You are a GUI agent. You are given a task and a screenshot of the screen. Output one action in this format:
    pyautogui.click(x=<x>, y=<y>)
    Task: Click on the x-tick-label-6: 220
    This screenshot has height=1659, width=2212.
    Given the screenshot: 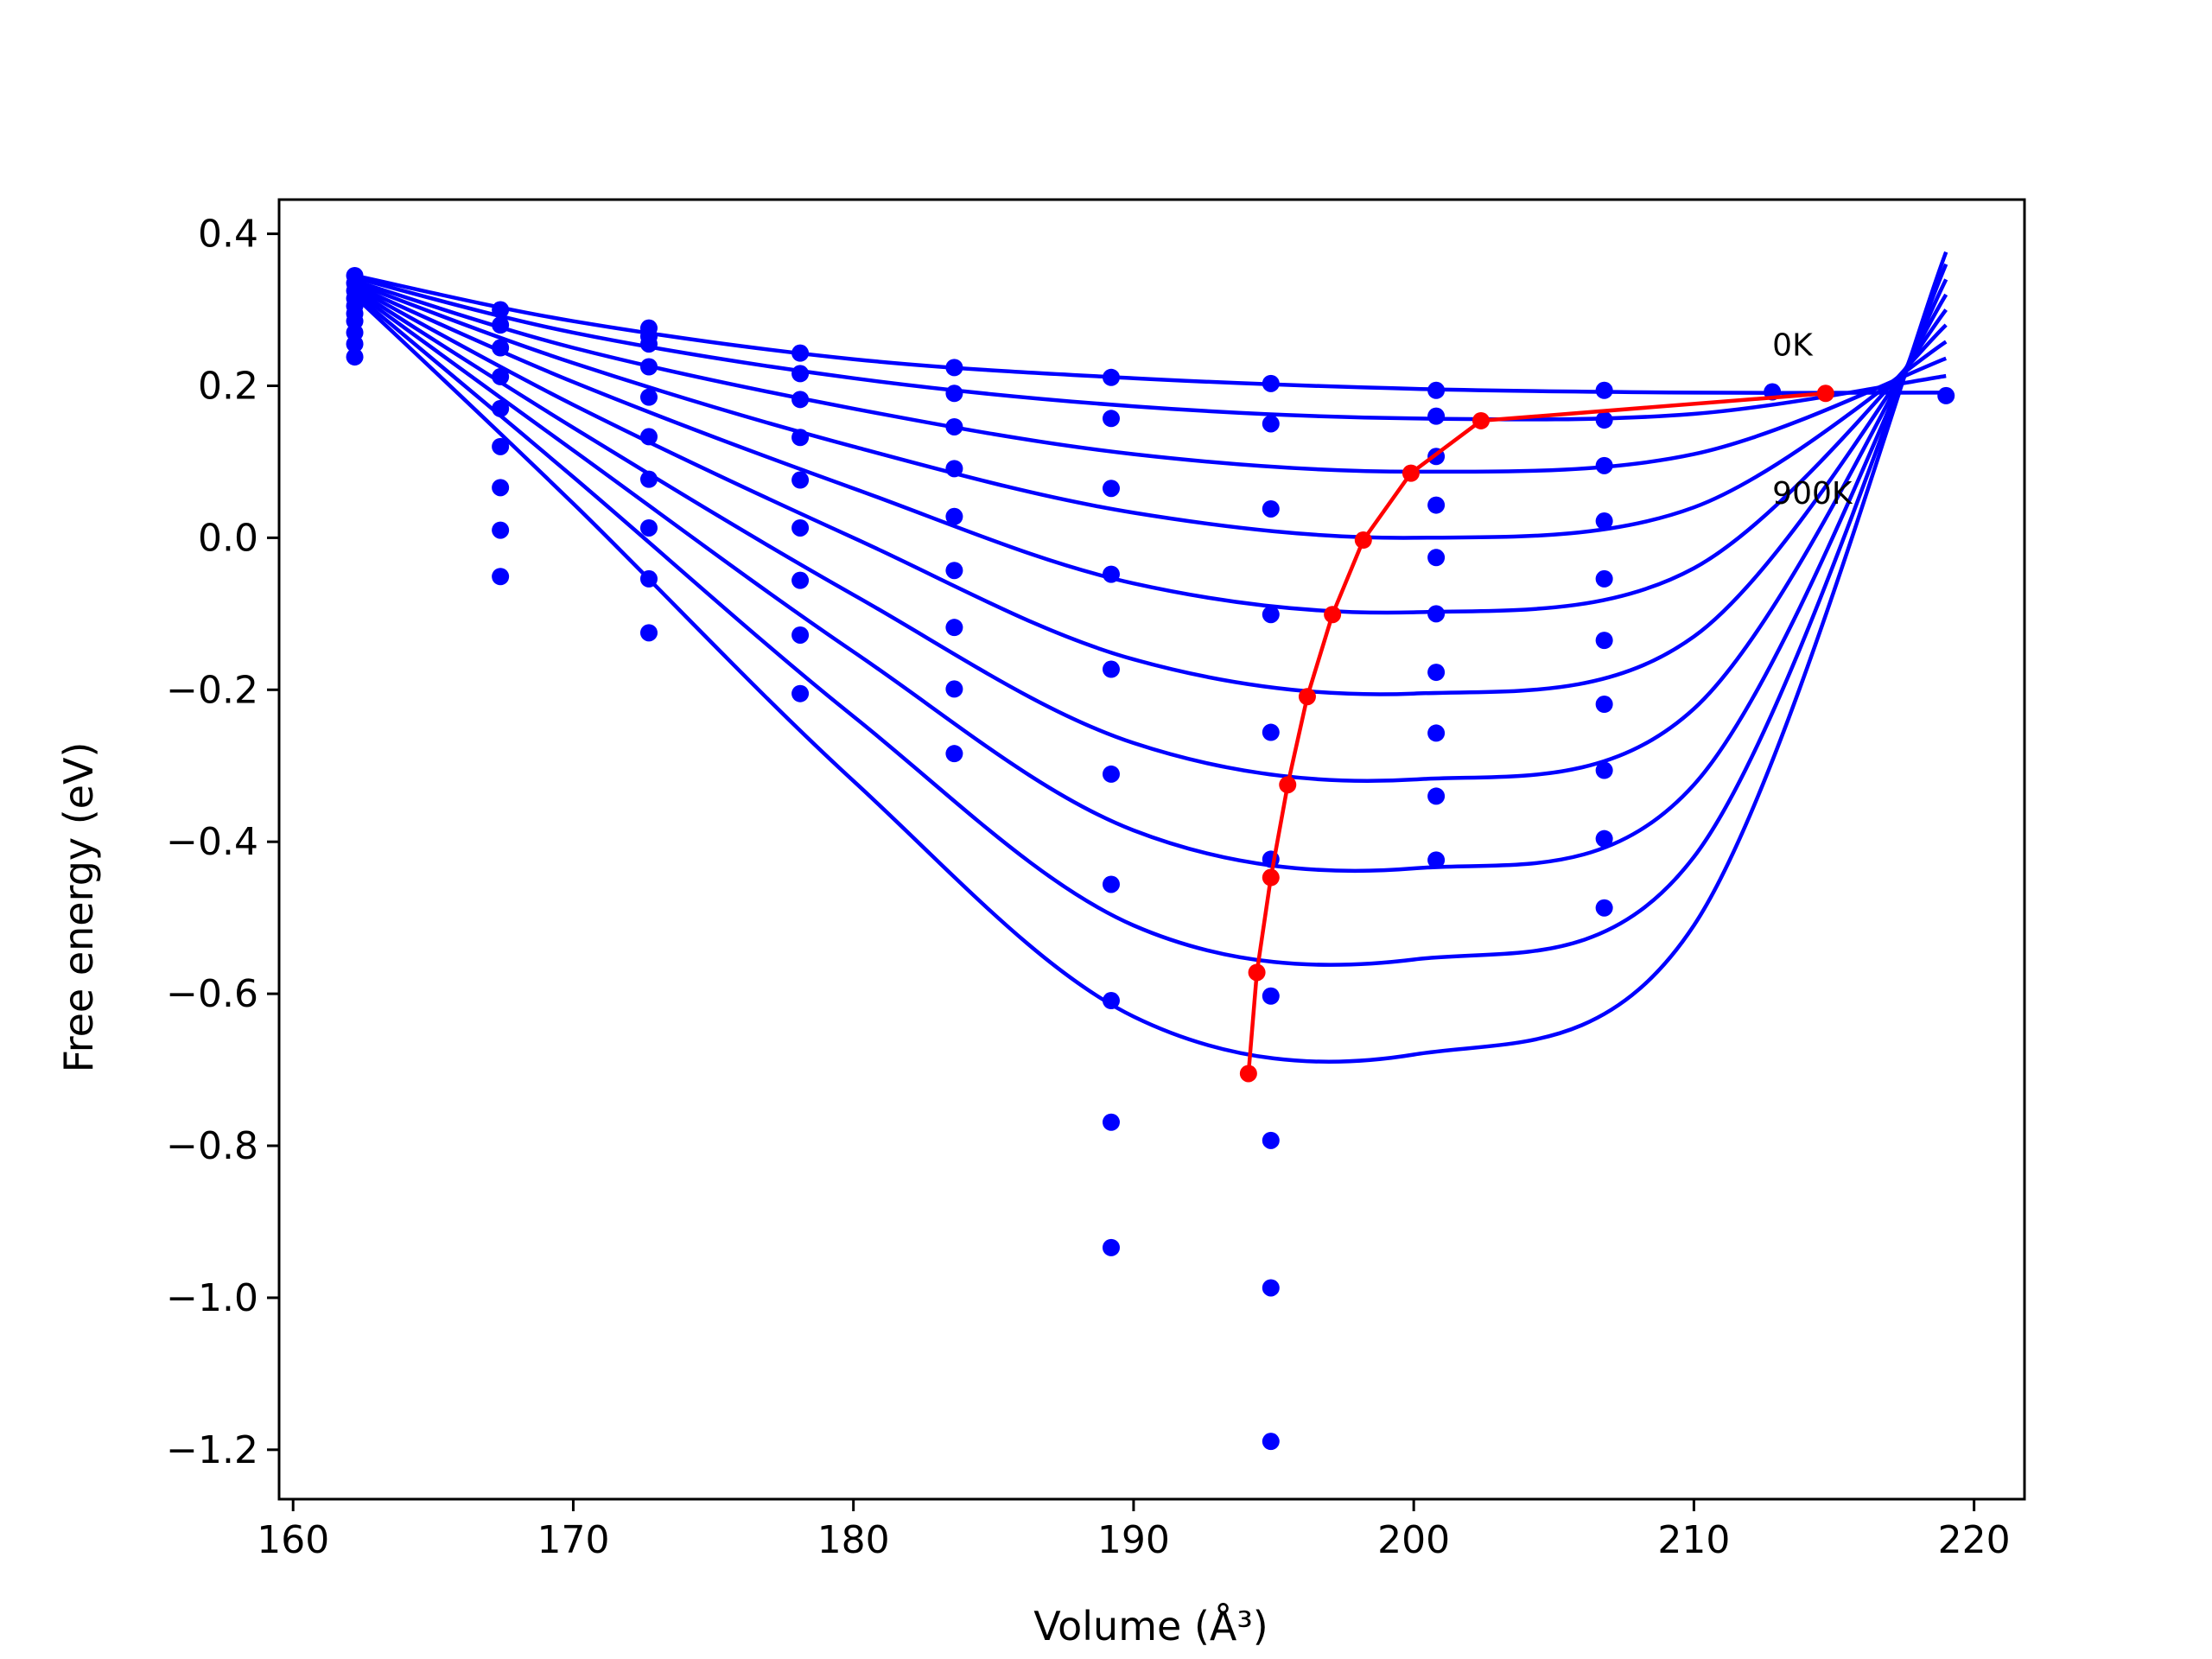 What is the action you would take?
    pyautogui.click(x=1974, y=1540)
    